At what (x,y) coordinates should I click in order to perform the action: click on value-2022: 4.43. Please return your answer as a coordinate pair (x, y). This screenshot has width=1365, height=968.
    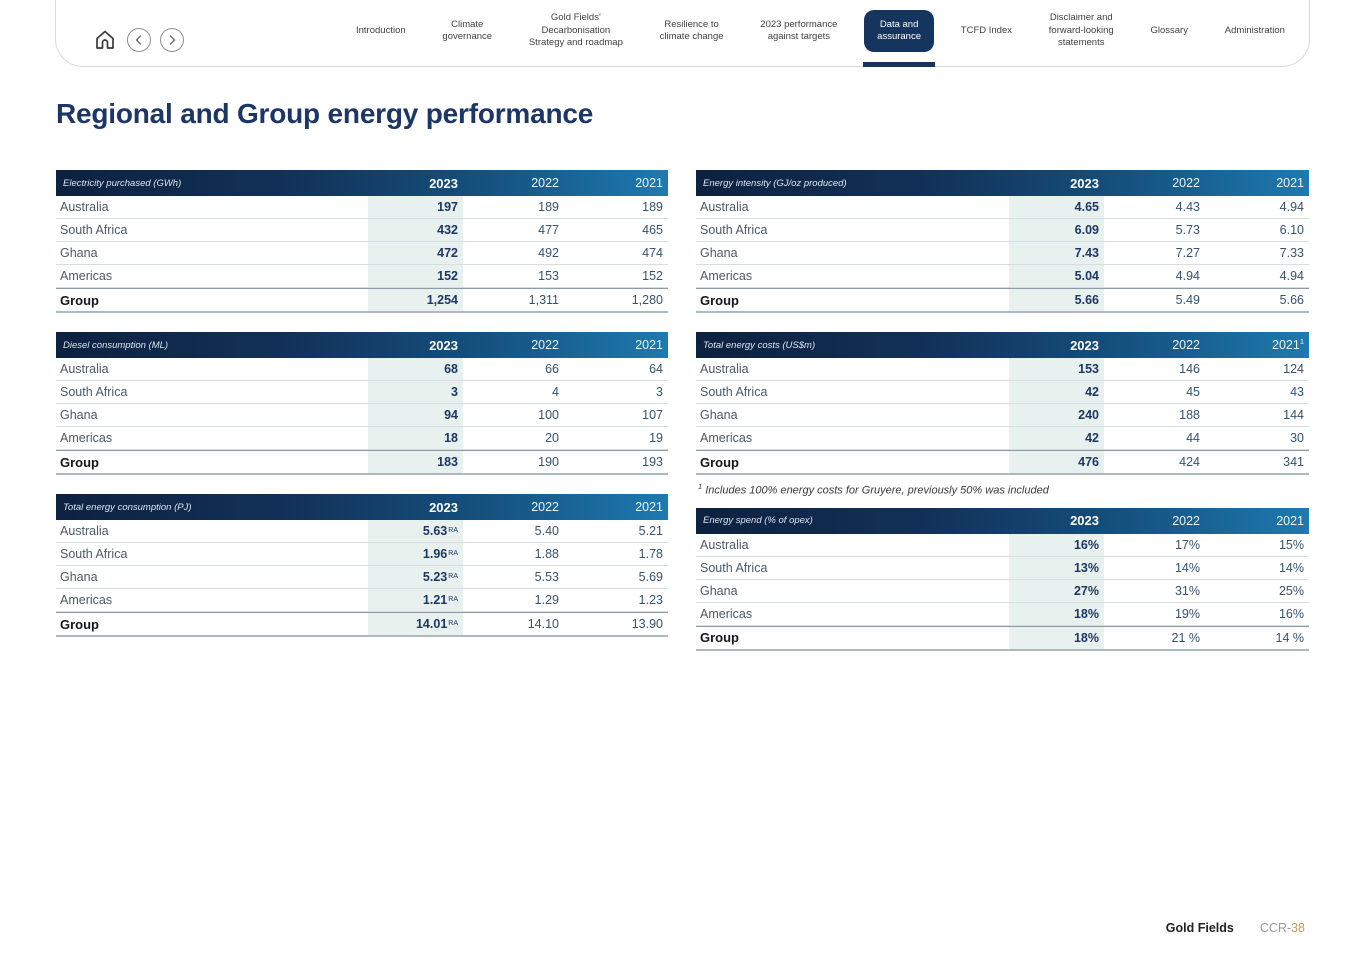
    Looking at the image, I should click on (1187, 207).